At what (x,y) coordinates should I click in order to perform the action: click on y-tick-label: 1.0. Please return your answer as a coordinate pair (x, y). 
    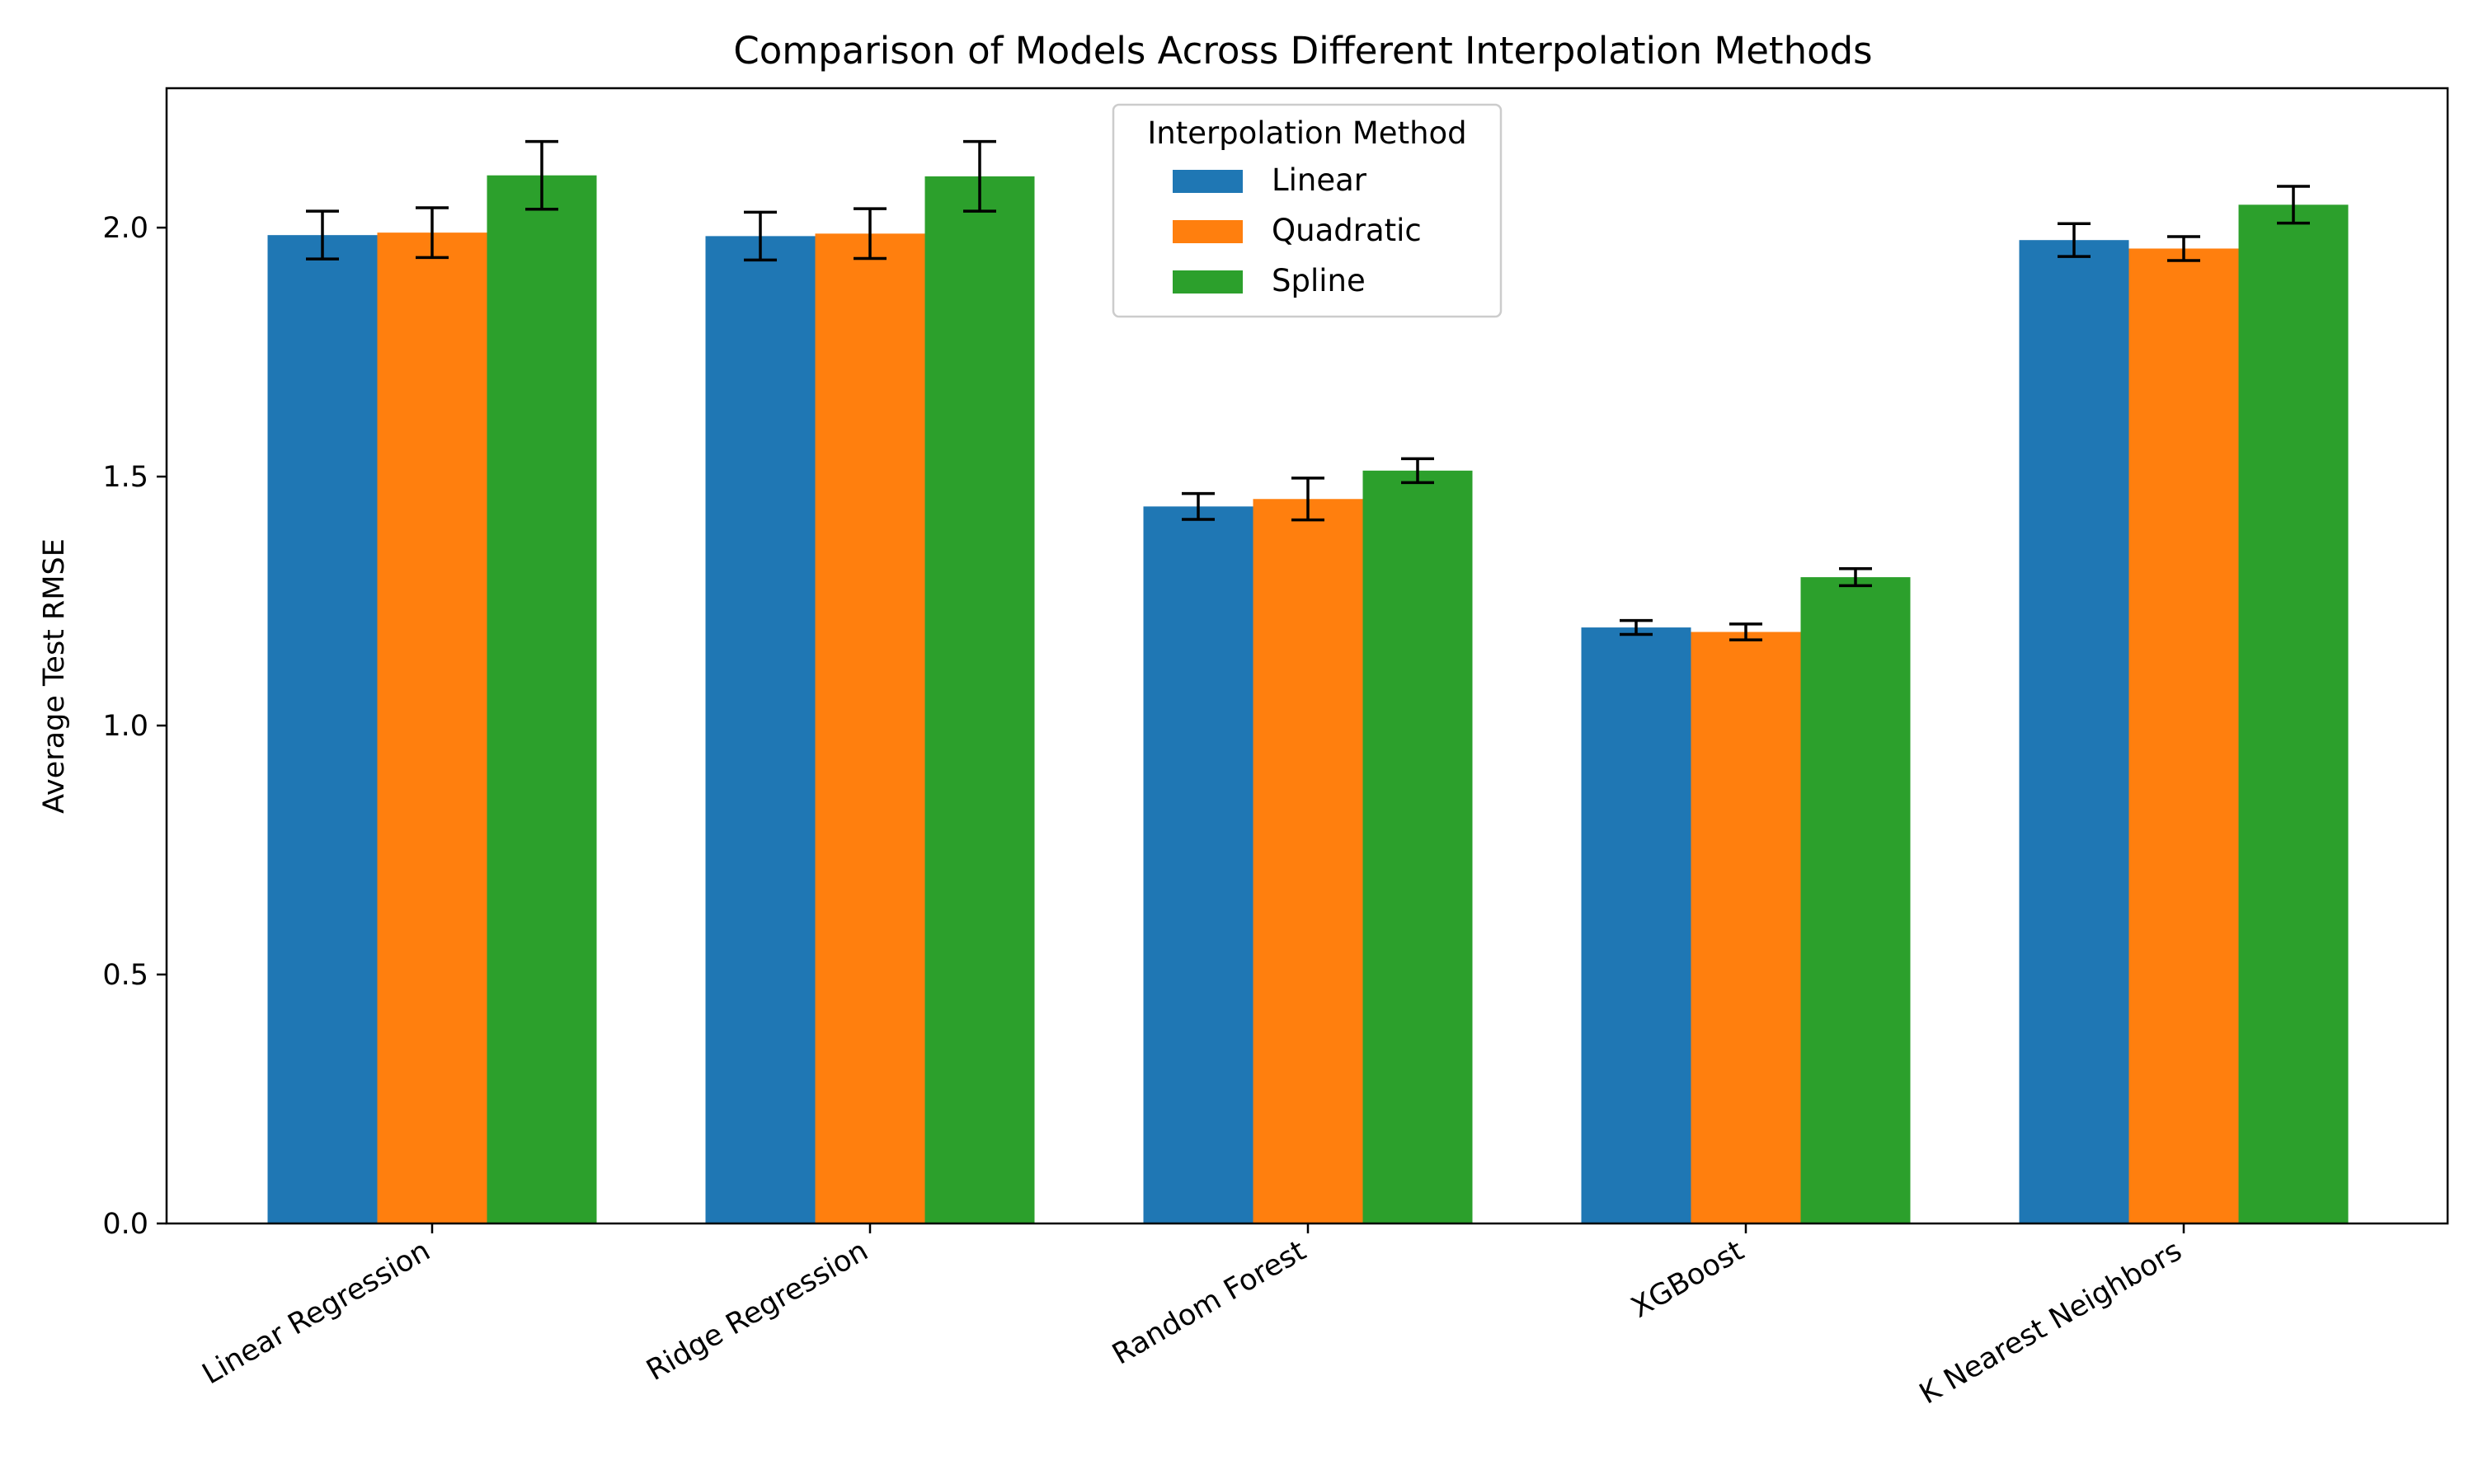
    Looking at the image, I should click on (125, 726).